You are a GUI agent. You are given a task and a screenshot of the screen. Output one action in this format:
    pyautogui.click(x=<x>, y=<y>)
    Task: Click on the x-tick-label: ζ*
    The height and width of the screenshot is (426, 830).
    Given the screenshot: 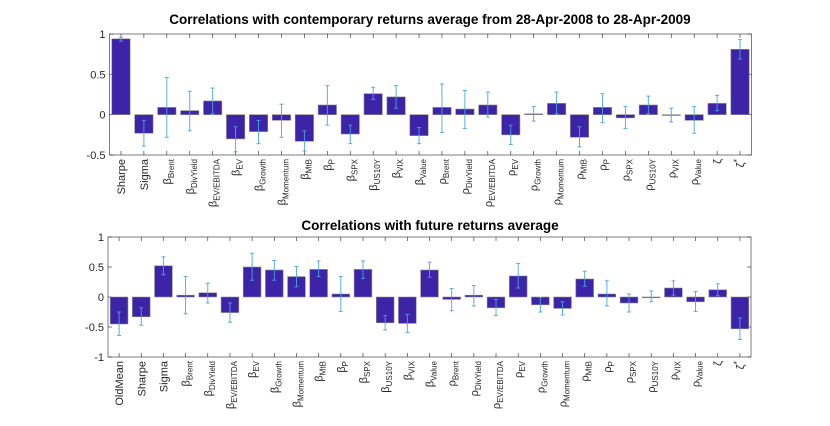 What is the action you would take?
    pyautogui.click(x=739, y=365)
    